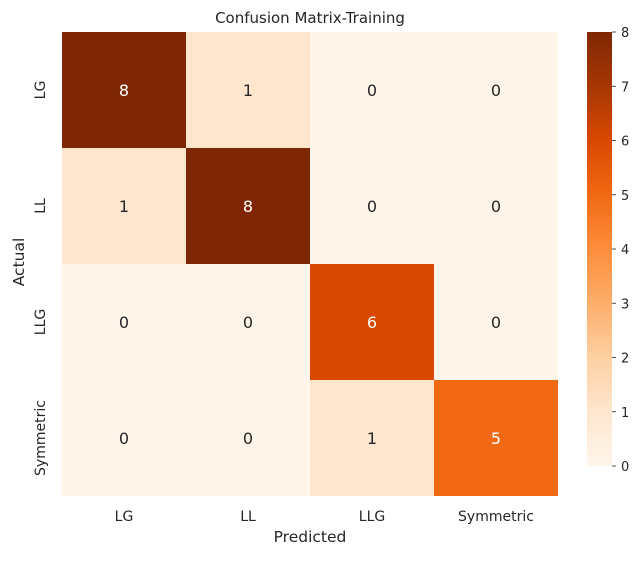 The width and height of the screenshot is (644, 561). I want to click on colorbar-tick-label: 7, so click(625, 87).